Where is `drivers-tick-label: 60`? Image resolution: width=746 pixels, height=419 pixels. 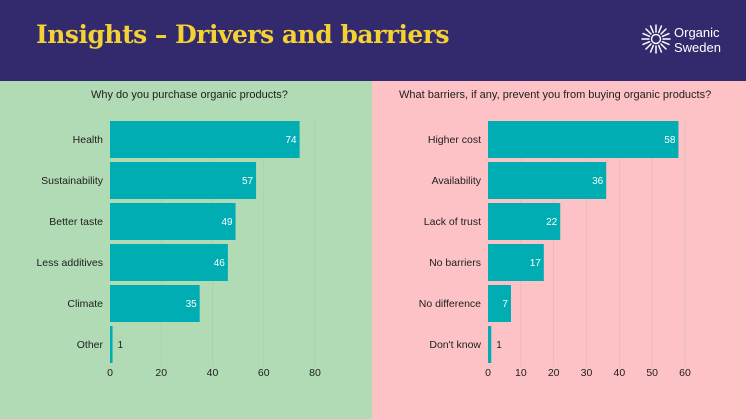 drivers-tick-label: 60 is located at coordinates (264, 373).